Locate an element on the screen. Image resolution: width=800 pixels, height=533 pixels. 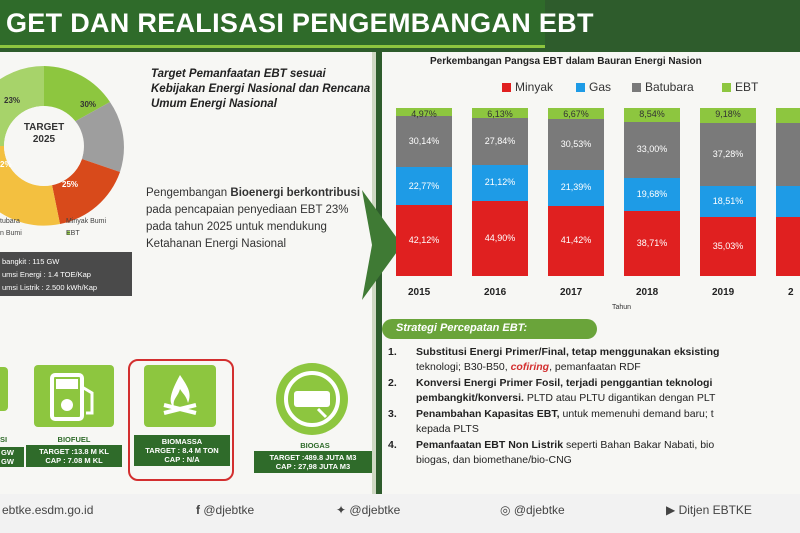
card0-text: SI is located at coordinates (12, 439).